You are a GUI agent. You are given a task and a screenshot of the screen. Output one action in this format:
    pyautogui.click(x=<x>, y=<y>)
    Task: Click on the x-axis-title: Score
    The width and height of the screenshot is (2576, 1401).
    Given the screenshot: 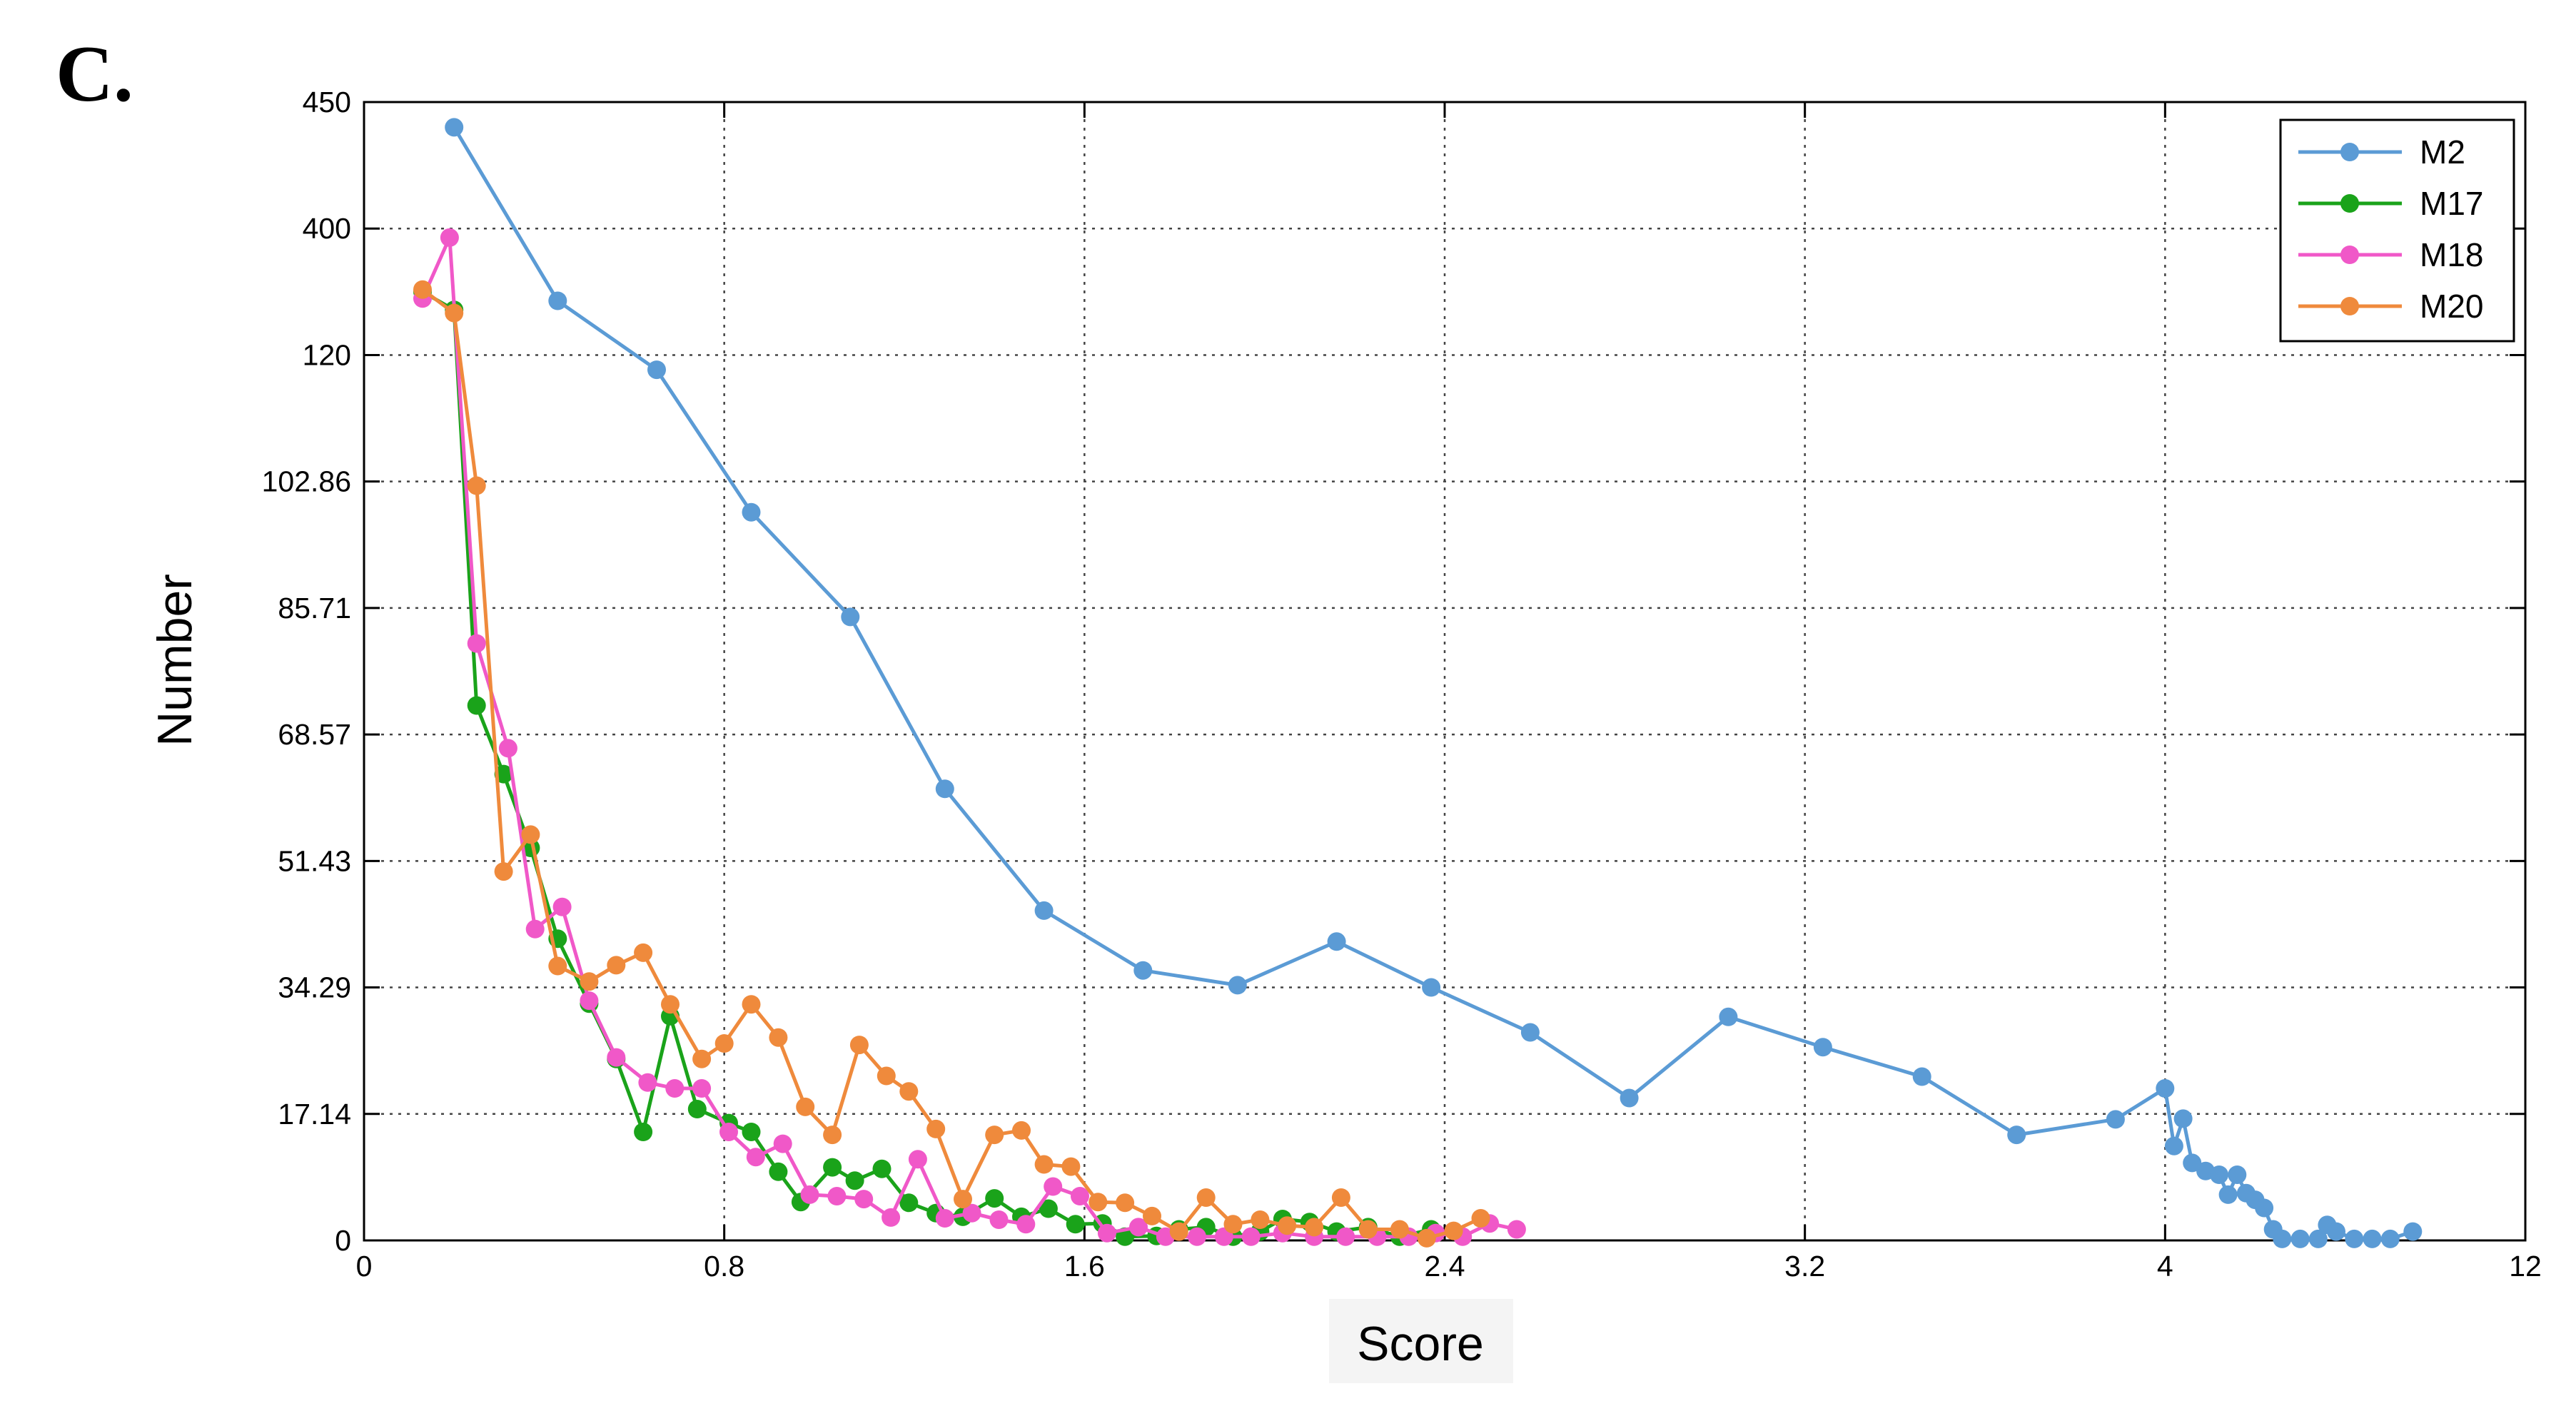 What is the action you would take?
    pyautogui.click(x=1420, y=1344)
    